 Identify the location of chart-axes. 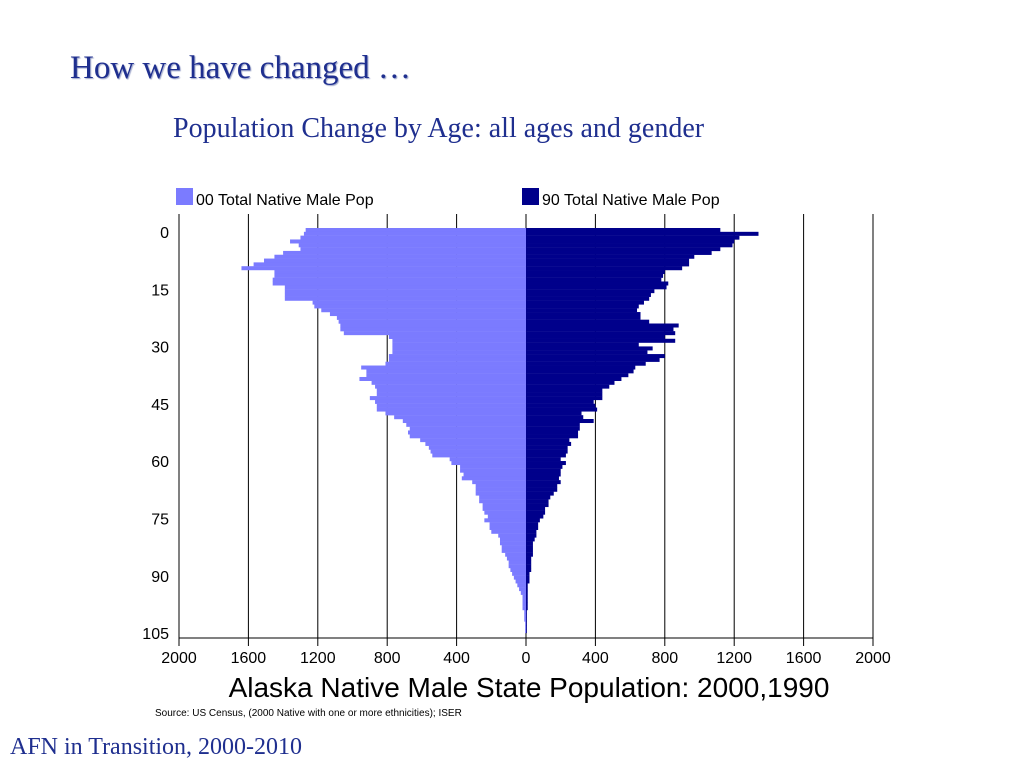
(526, 641).